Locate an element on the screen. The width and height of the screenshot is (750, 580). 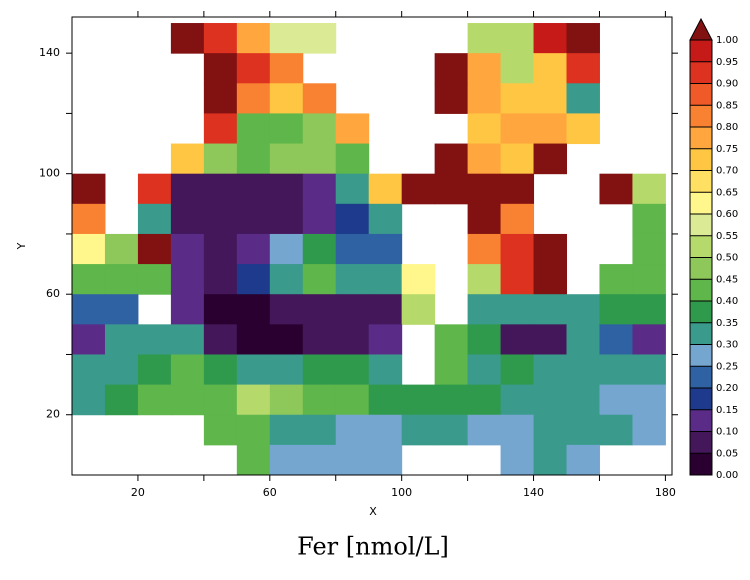
colorbar-tick-label: 1.00 is located at coordinates (727, 40).